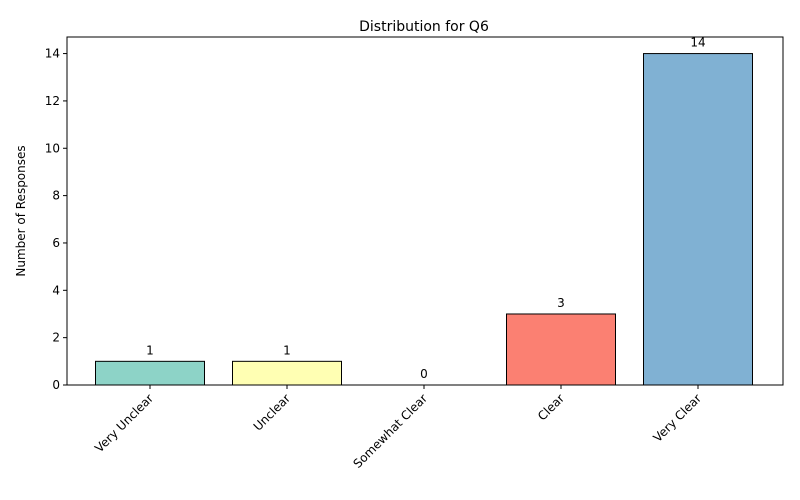  Describe the element at coordinates (21, 210) in the screenshot. I see `y-axis-label: Number of Responses` at that location.